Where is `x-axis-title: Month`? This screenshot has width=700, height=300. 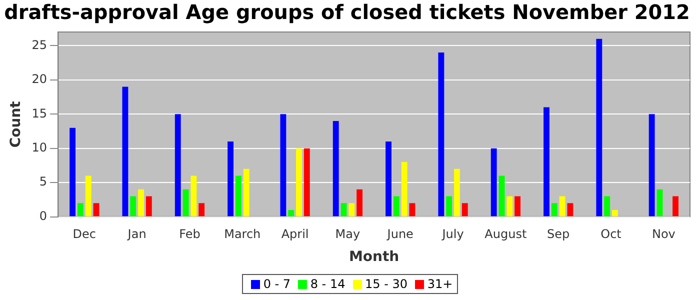
x-axis-title: Month is located at coordinates (374, 257).